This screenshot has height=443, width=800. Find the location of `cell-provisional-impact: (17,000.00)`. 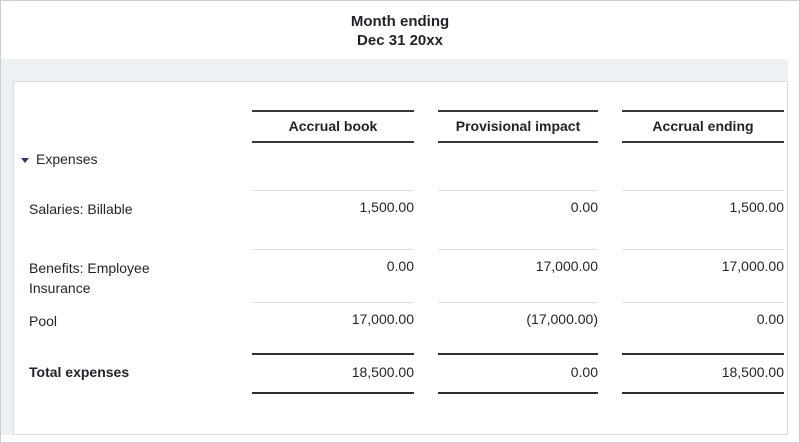

cell-provisional-impact: (17,000.00) is located at coordinates (518, 314).